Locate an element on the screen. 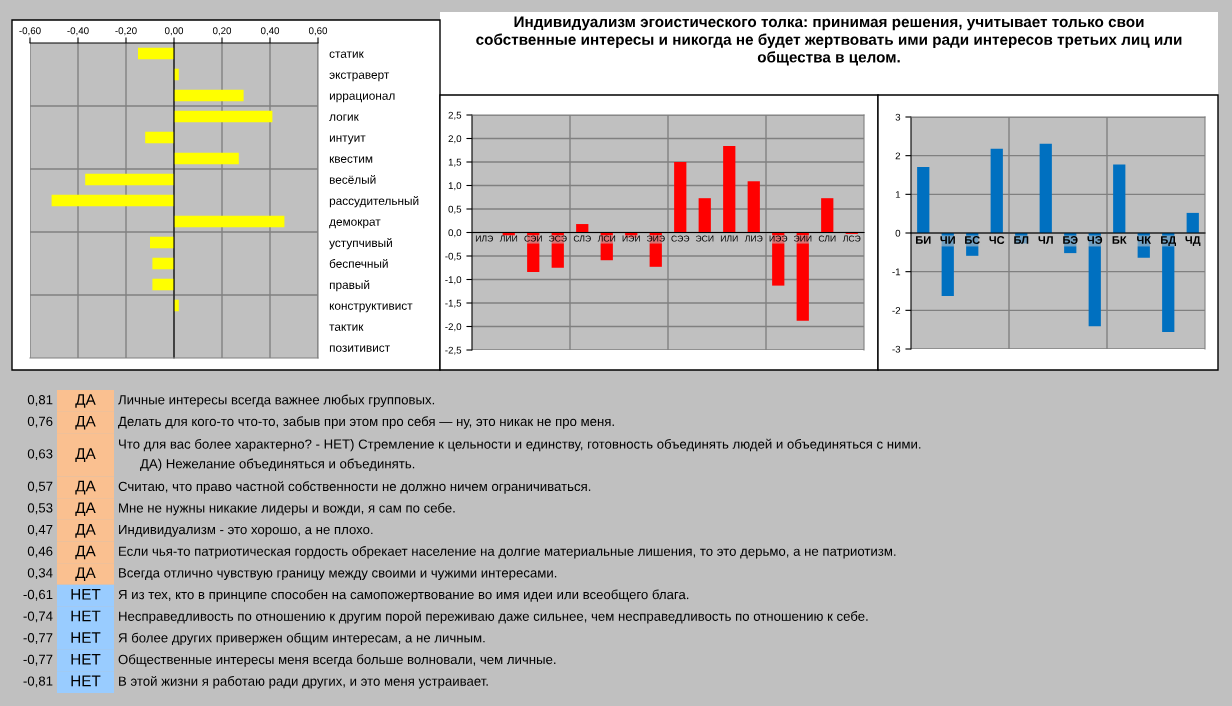 The width and height of the screenshot is (1232, 706). y-tick-label: уступчивый is located at coordinates (360, 244).